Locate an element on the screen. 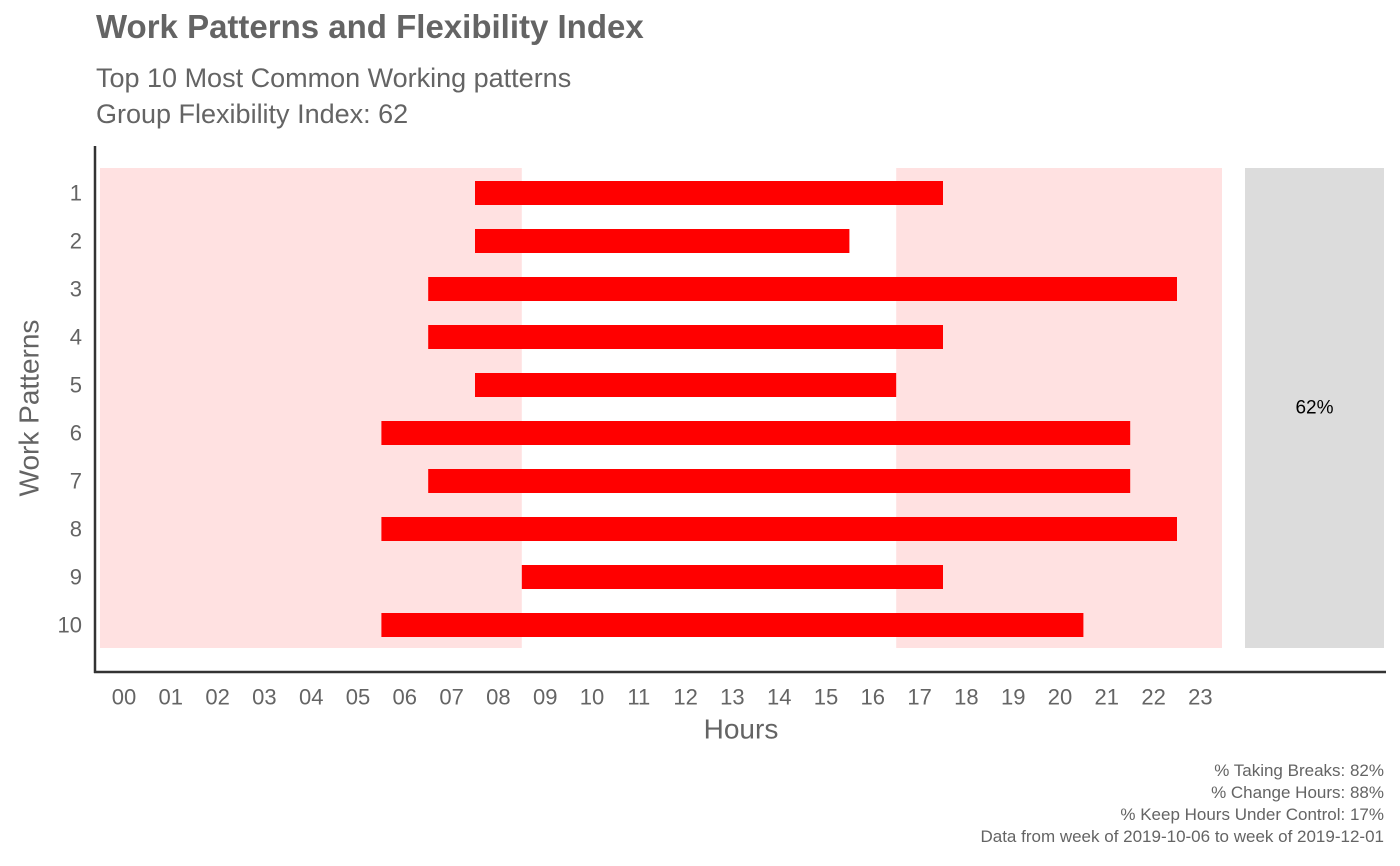 The height and width of the screenshot is (866, 1400). x-tick-label: 00 is located at coordinates (124, 697).